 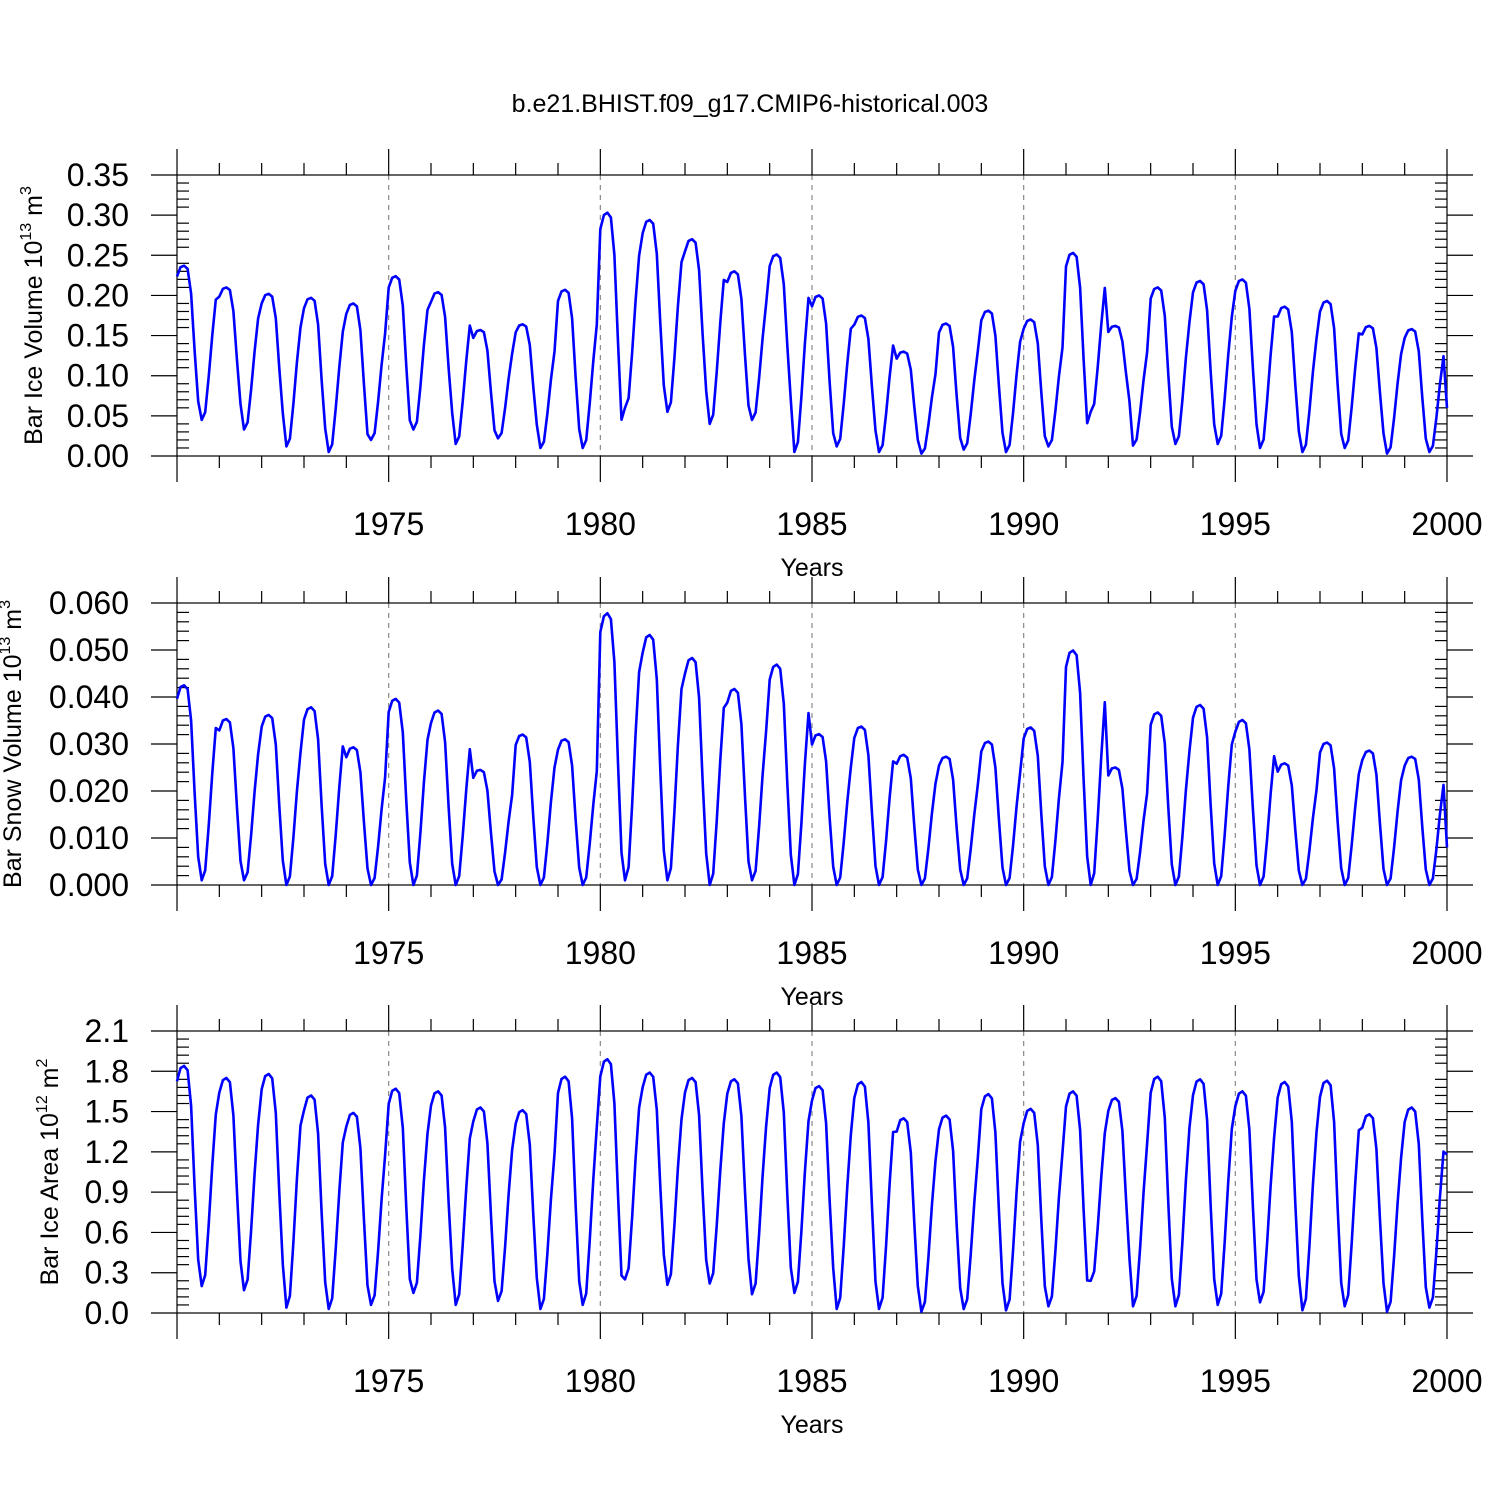 What do you see at coordinates (98, 175) in the screenshot?
I see `ice-volume-ytick-label: 0.35` at bounding box center [98, 175].